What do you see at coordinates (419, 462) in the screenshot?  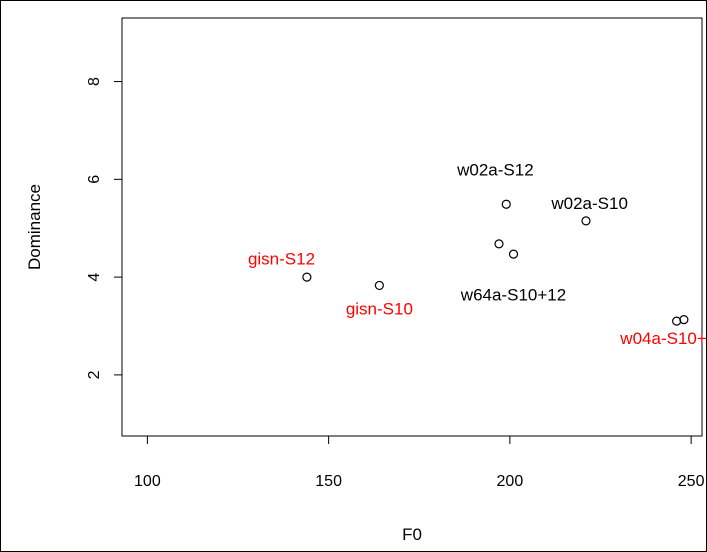 I see `x-axis: 100 150 200 250` at bounding box center [419, 462].